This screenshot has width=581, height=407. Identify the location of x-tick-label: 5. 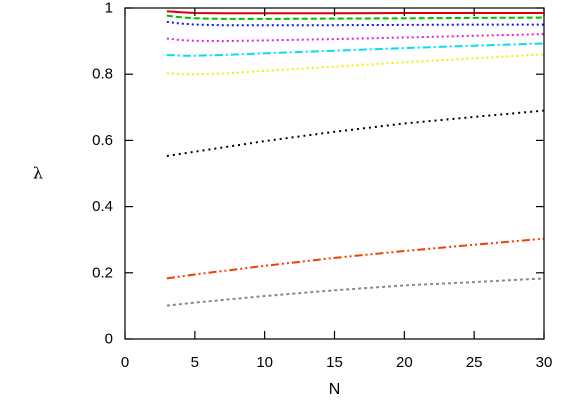
(195, 362).